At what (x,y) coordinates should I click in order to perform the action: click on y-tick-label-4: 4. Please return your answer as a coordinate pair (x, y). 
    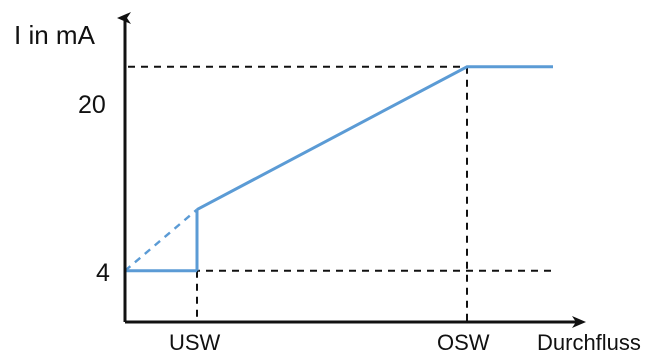
    Looking at the image, I should click on (103, 273).